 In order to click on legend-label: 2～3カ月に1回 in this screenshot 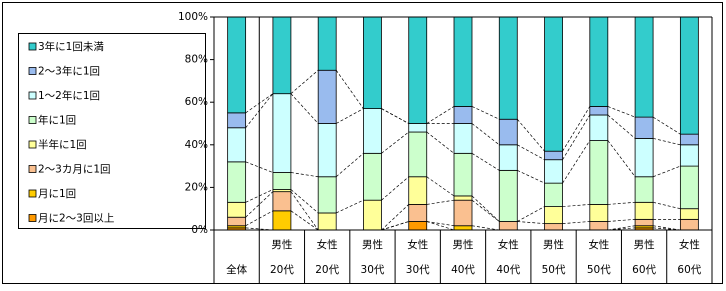, I will do `click(74, 170)`.